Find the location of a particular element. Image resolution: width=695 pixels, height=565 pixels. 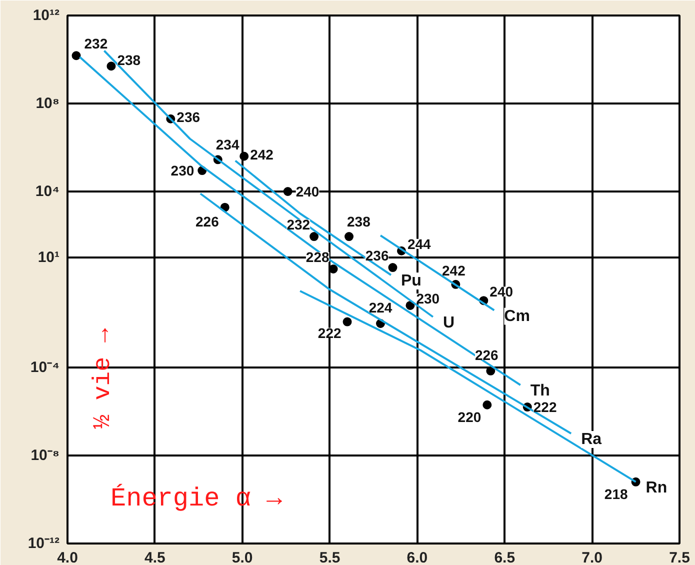

x-tick-label: 6.0 is located at coordinates (417, 557).